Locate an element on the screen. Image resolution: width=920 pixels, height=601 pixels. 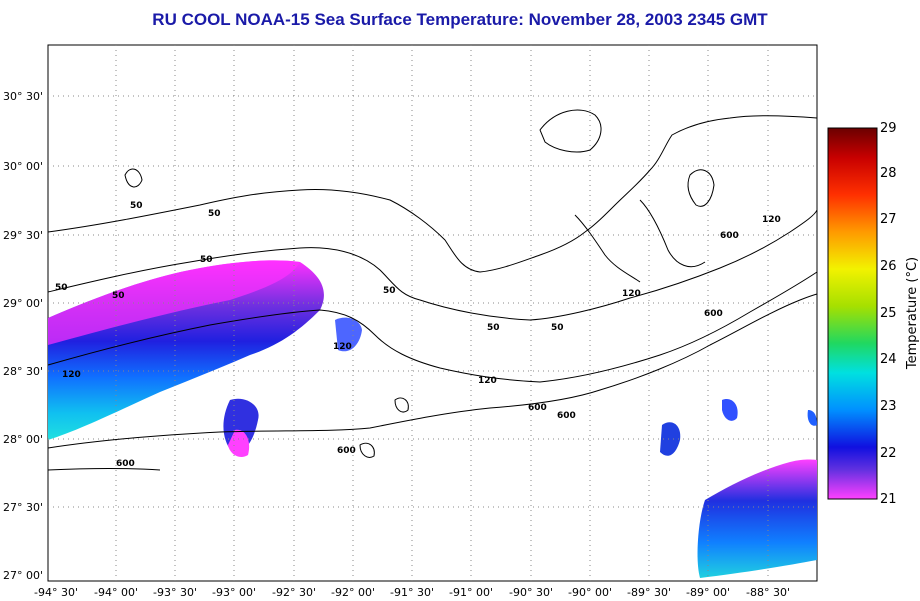
colorbar-gradient is located at coordinates (852, 313).